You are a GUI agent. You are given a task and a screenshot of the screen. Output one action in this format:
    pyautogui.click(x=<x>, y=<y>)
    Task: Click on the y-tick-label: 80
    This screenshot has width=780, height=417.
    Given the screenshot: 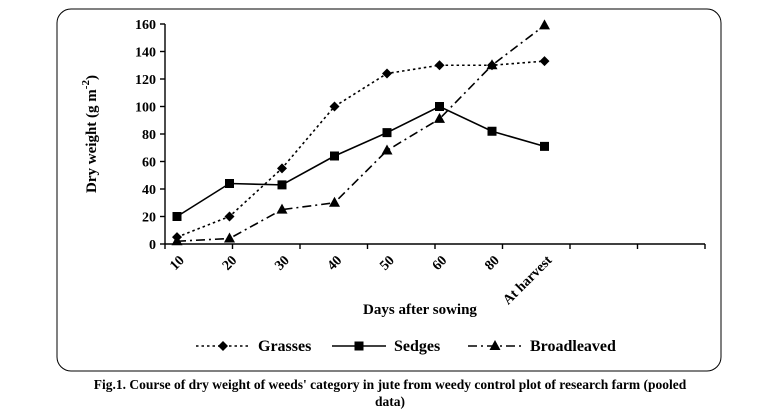 What is the action you would take?
    pyautogui.click(x=149, y=135)
    